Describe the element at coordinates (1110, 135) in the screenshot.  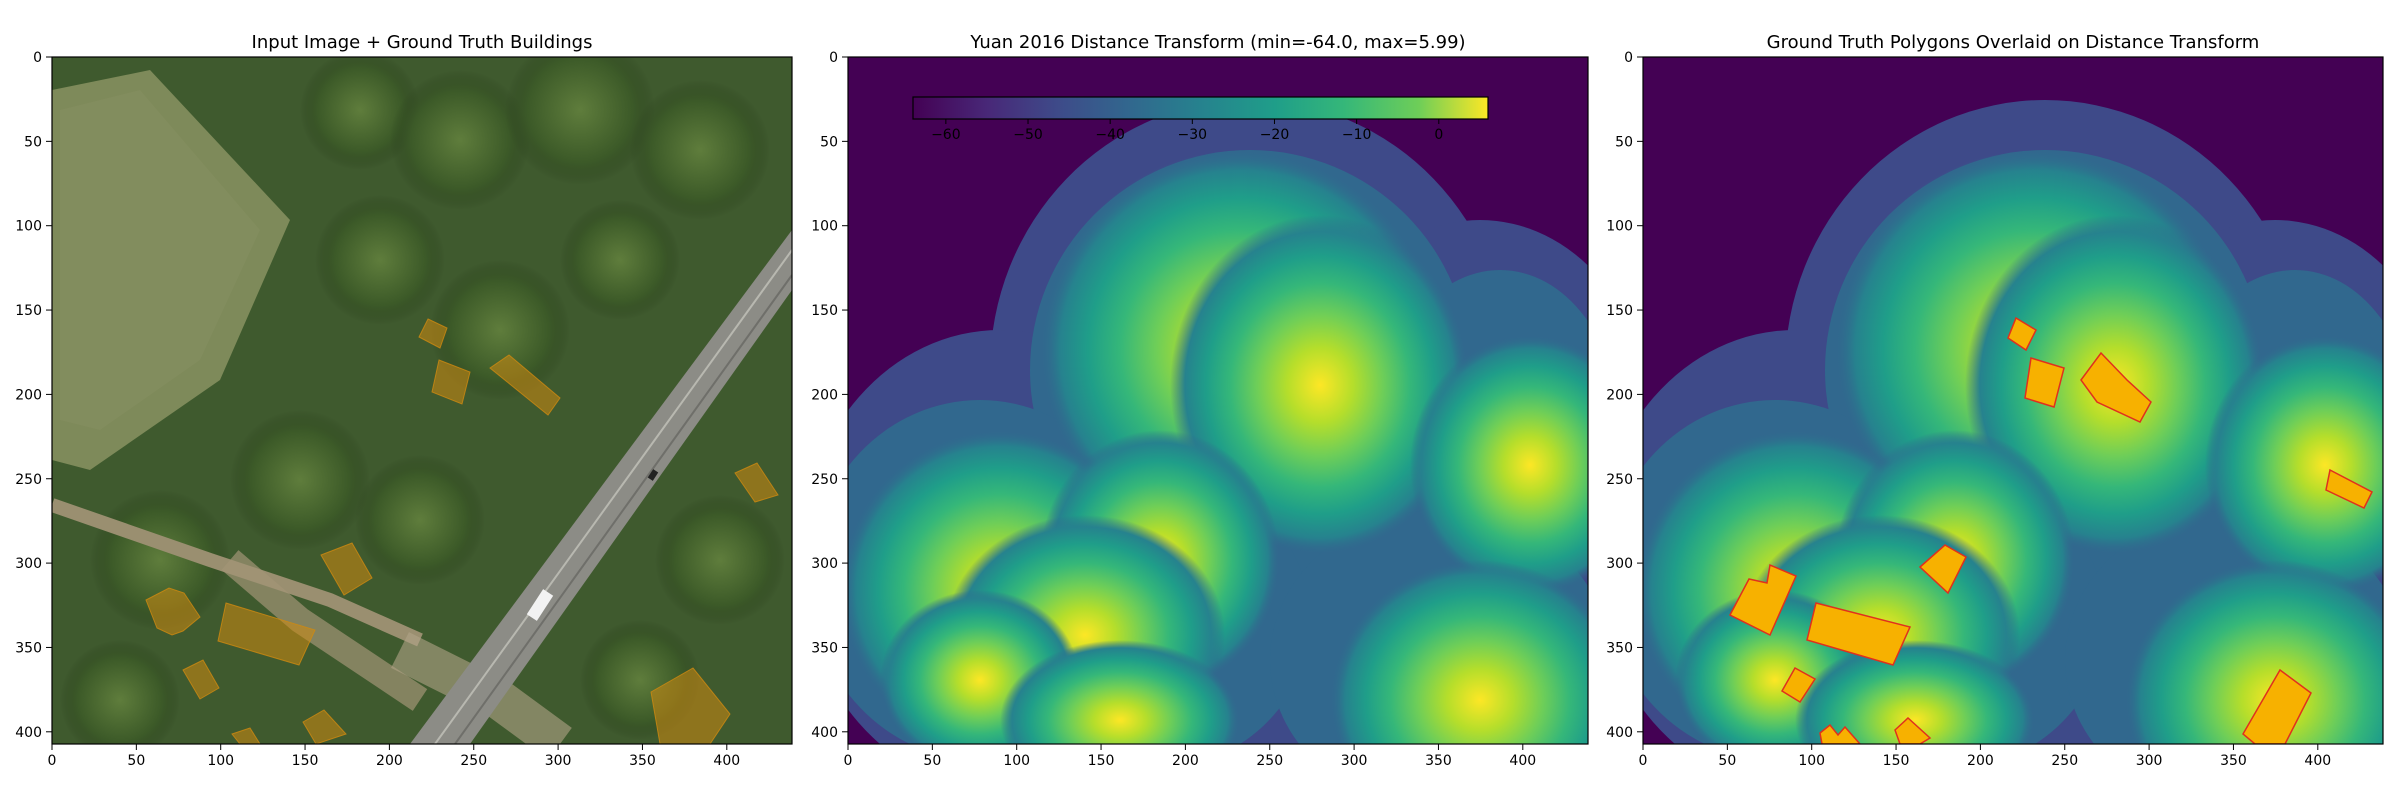
I see `colorbar-tick-label: −40` at that location.